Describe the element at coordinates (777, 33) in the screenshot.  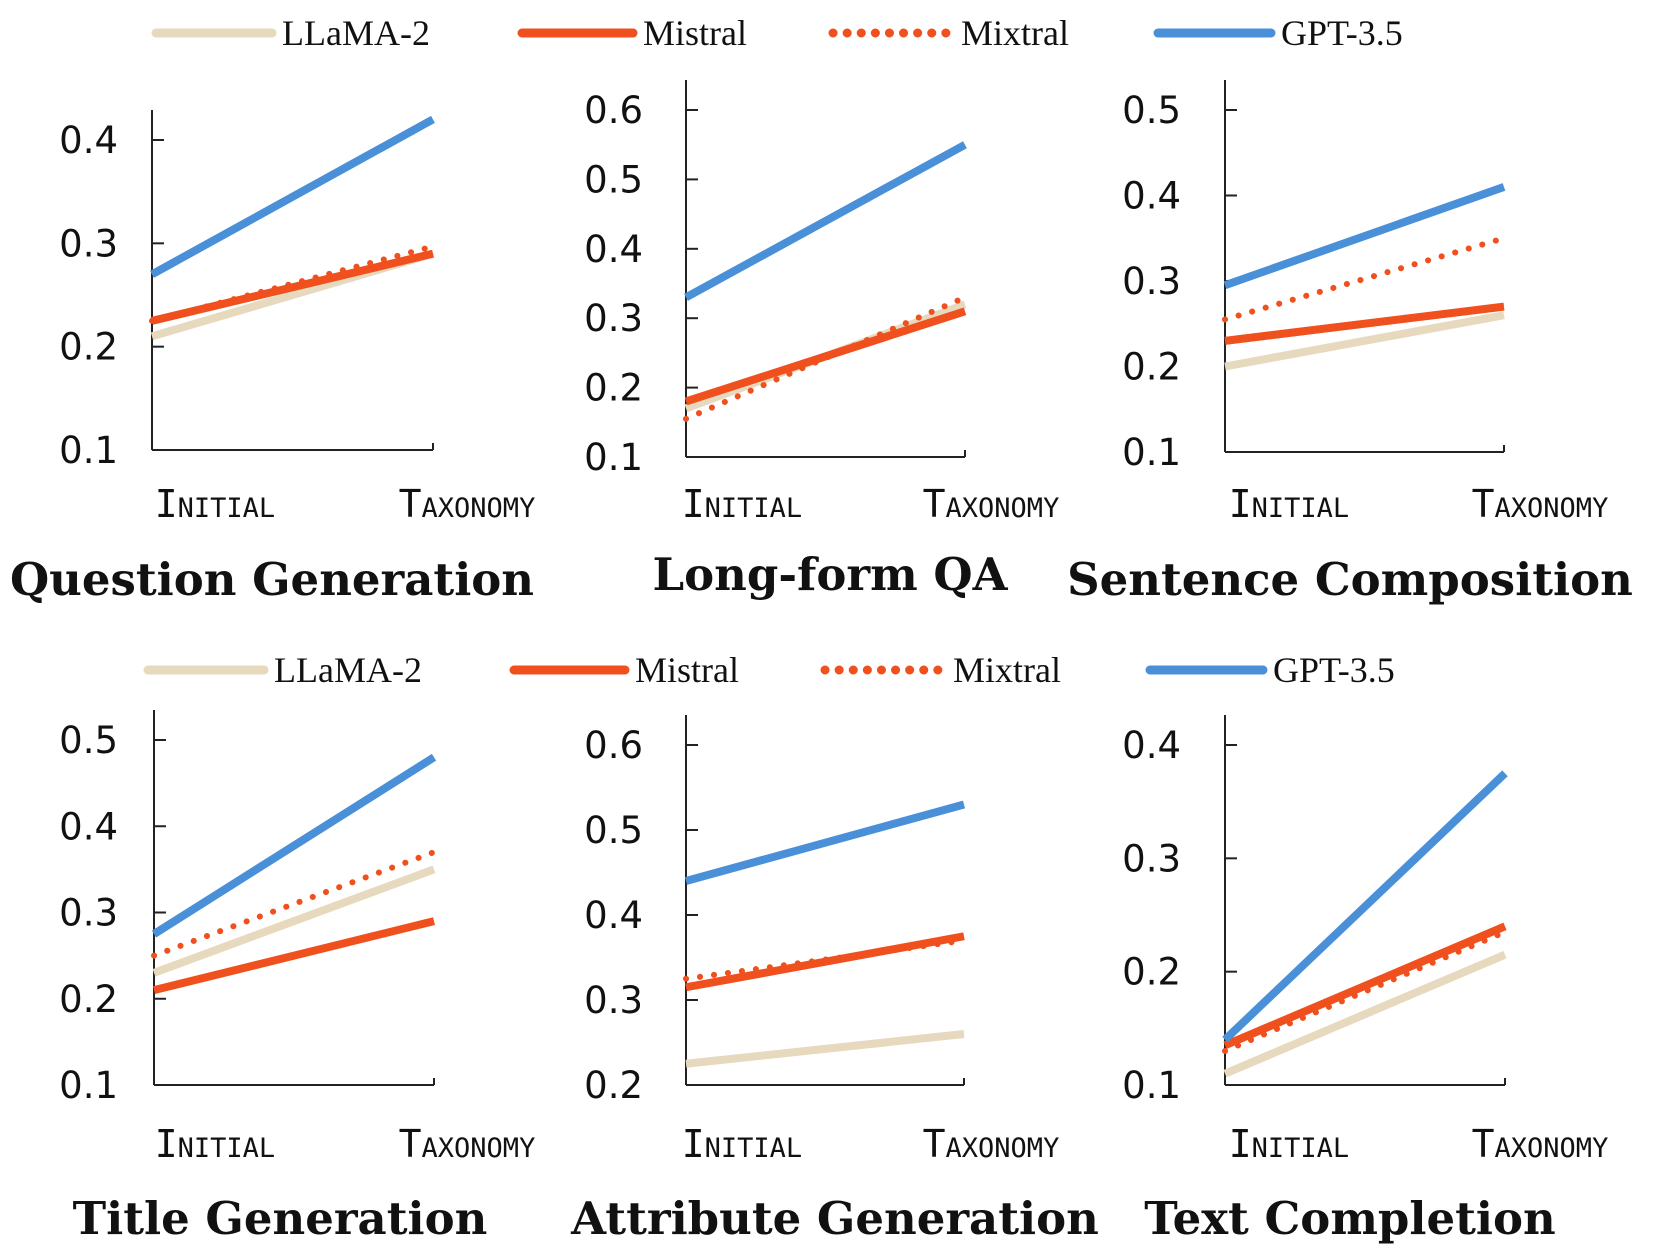
I see `legend-1: LLaMA-2 Mistral Mixtral GPT-3.5` at that location.